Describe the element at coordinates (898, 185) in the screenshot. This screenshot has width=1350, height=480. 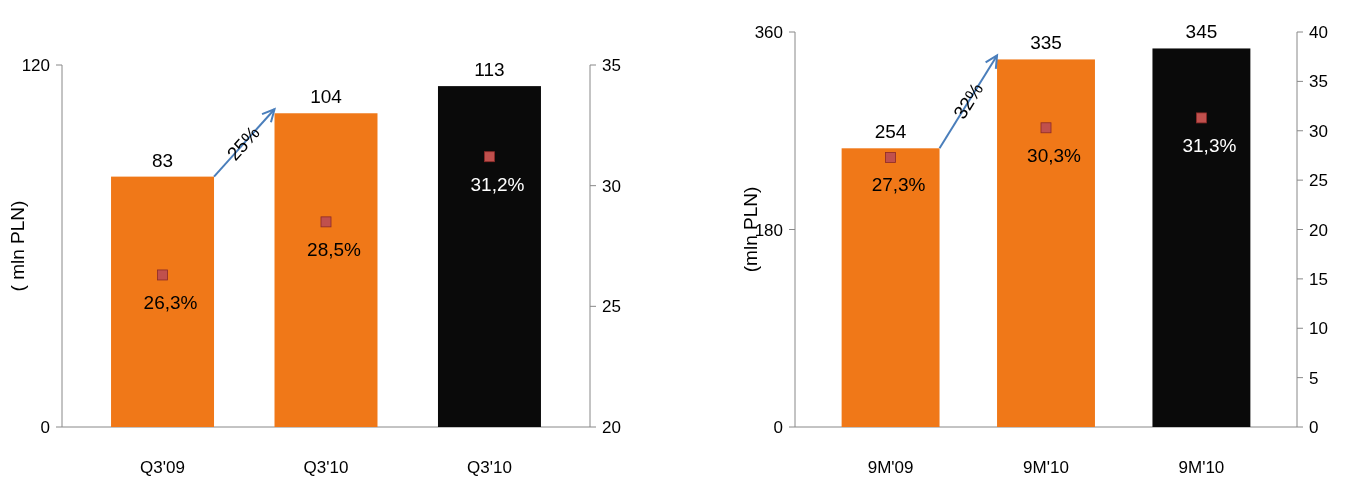
I see `data-label: 27,3%` at that location.